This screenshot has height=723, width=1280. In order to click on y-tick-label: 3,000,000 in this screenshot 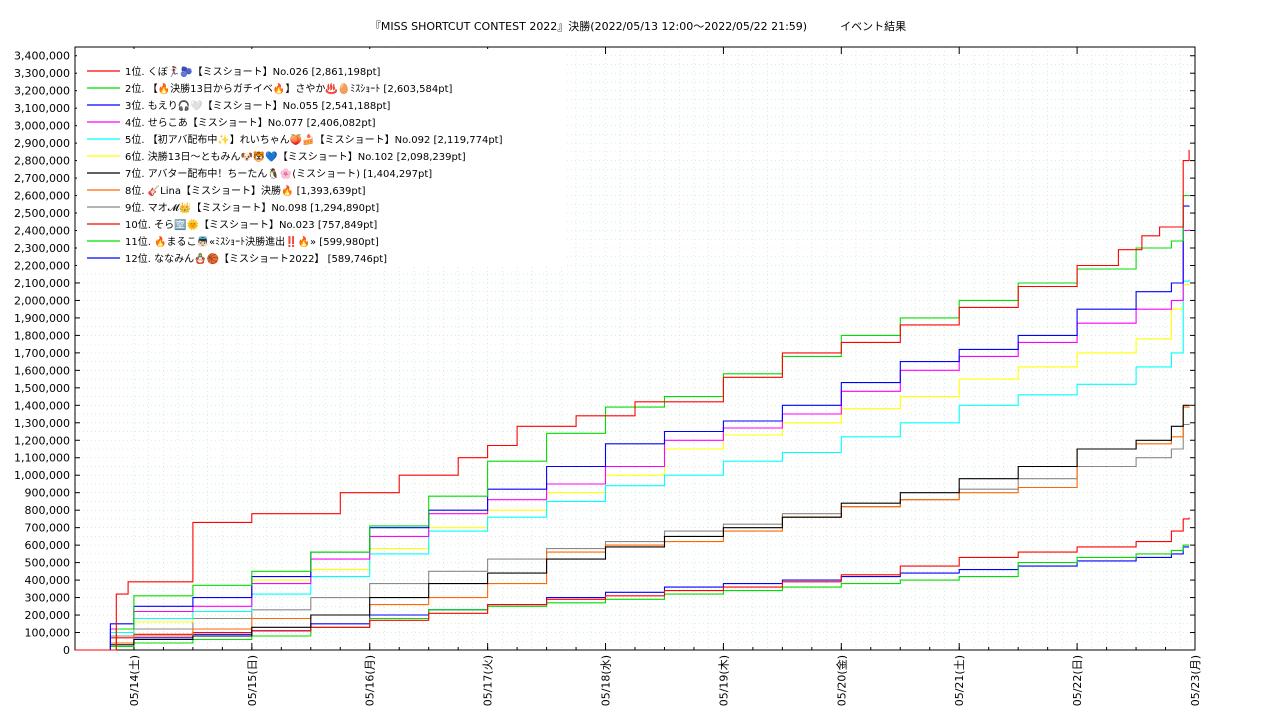, I will do `click(42, 126)`.